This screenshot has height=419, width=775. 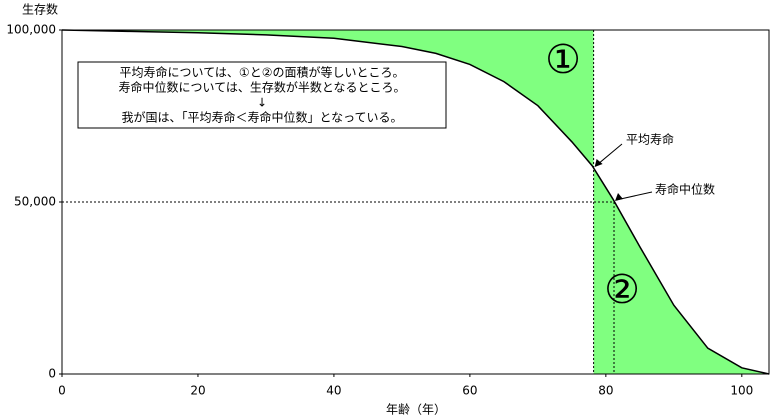 What do you see at coordinates (262, 103) in the screenshot?
I see `note-line: ↓` at bounding box center [262, 103].